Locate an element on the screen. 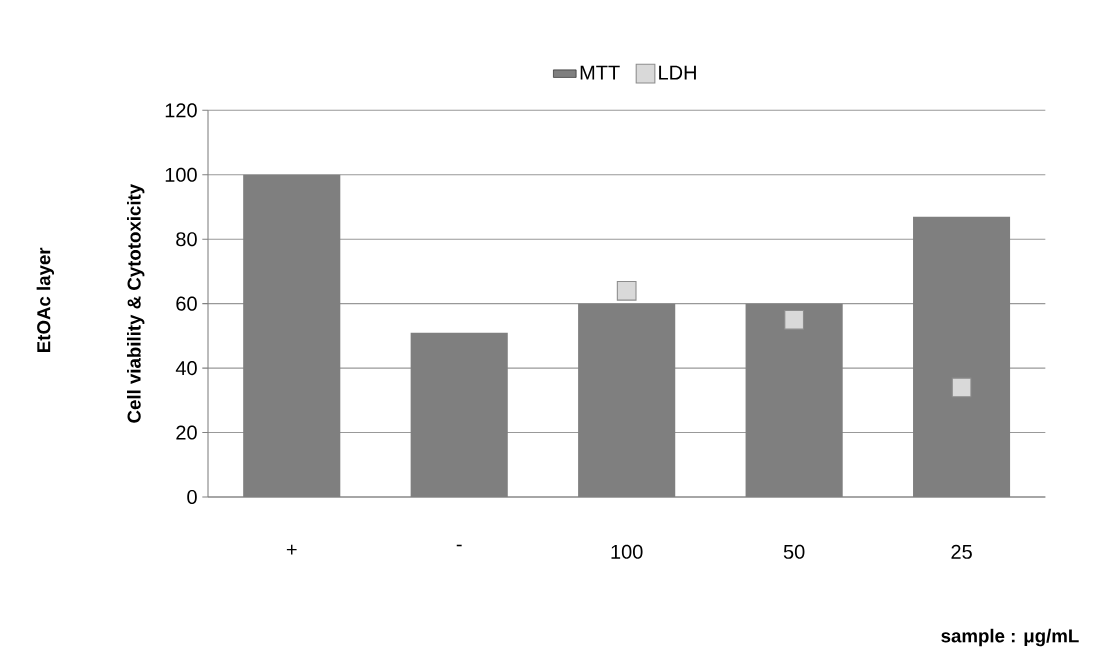 The height and width of the screenshot is (659, 1095). y-tick-label: 20 is located at coordinates (186, 432).